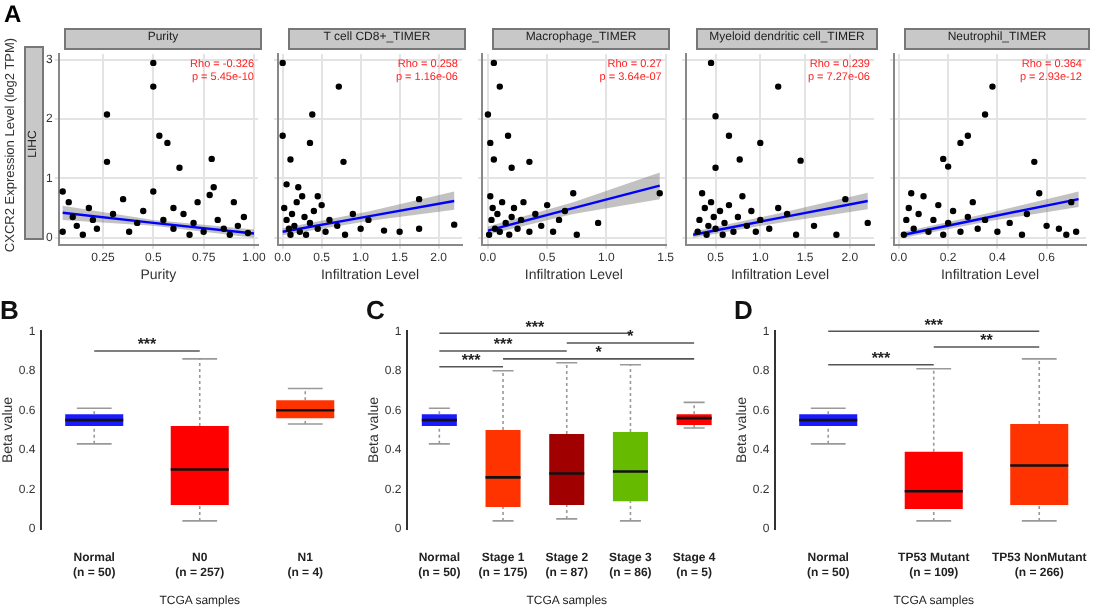 The image size is (1100, 616). What do you see at coordinates (376, 309) in the screenshot?
I see `chart-title: C` at bounding box center [376, 309].